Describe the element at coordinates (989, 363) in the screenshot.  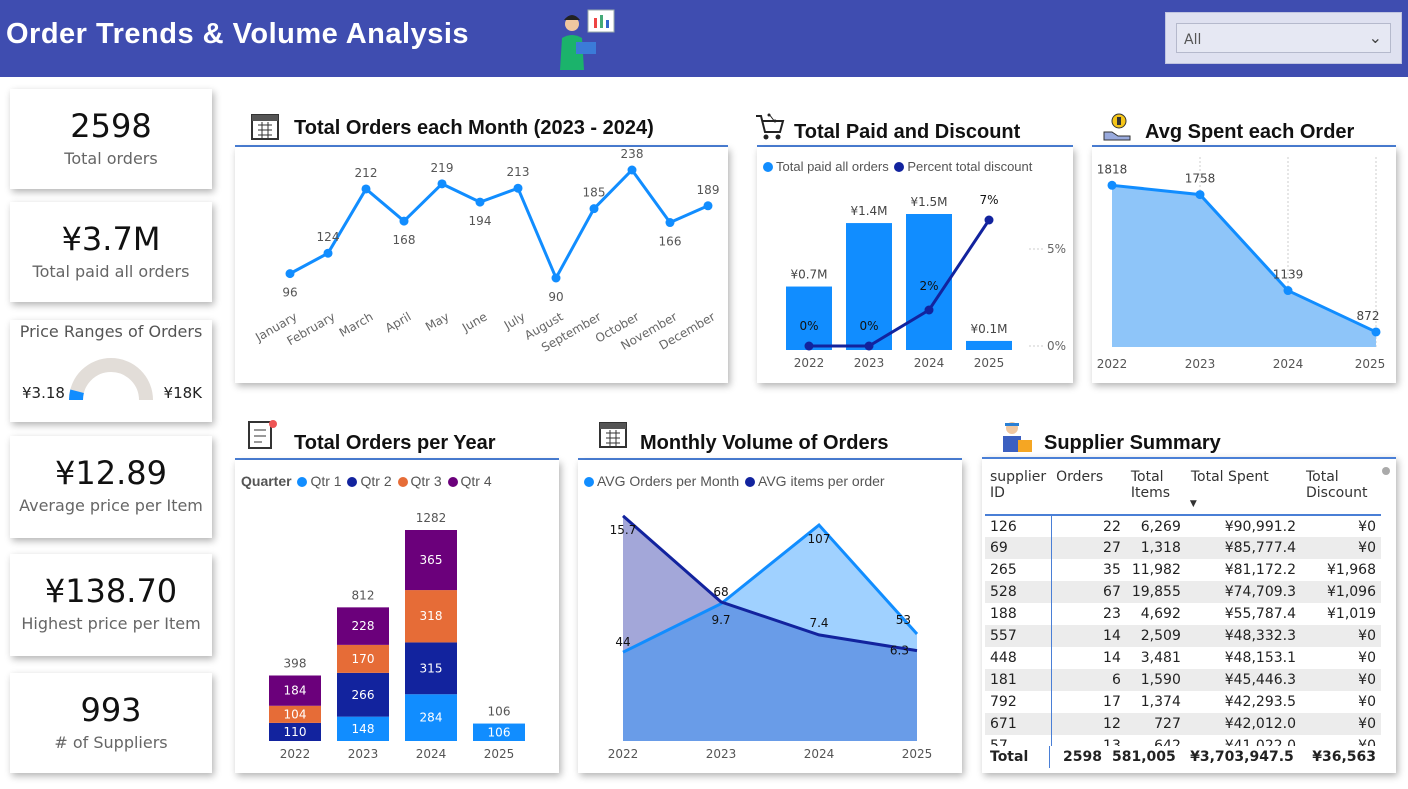
I see `x-tick-label: 2025` at that location.